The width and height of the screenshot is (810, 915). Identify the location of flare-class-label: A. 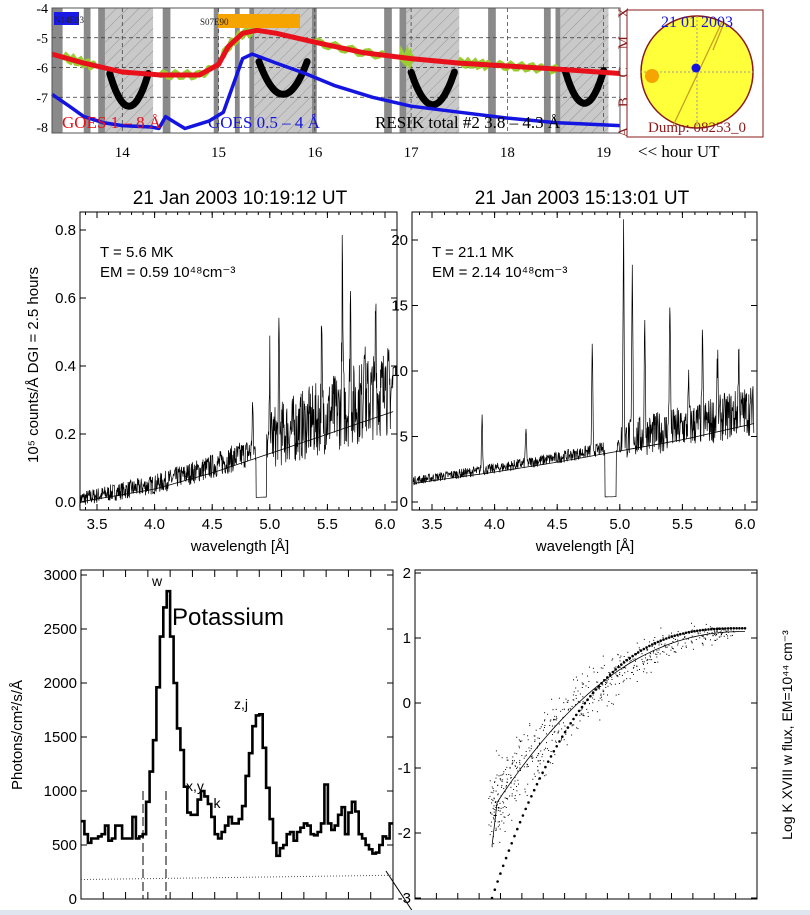
(624, 131).